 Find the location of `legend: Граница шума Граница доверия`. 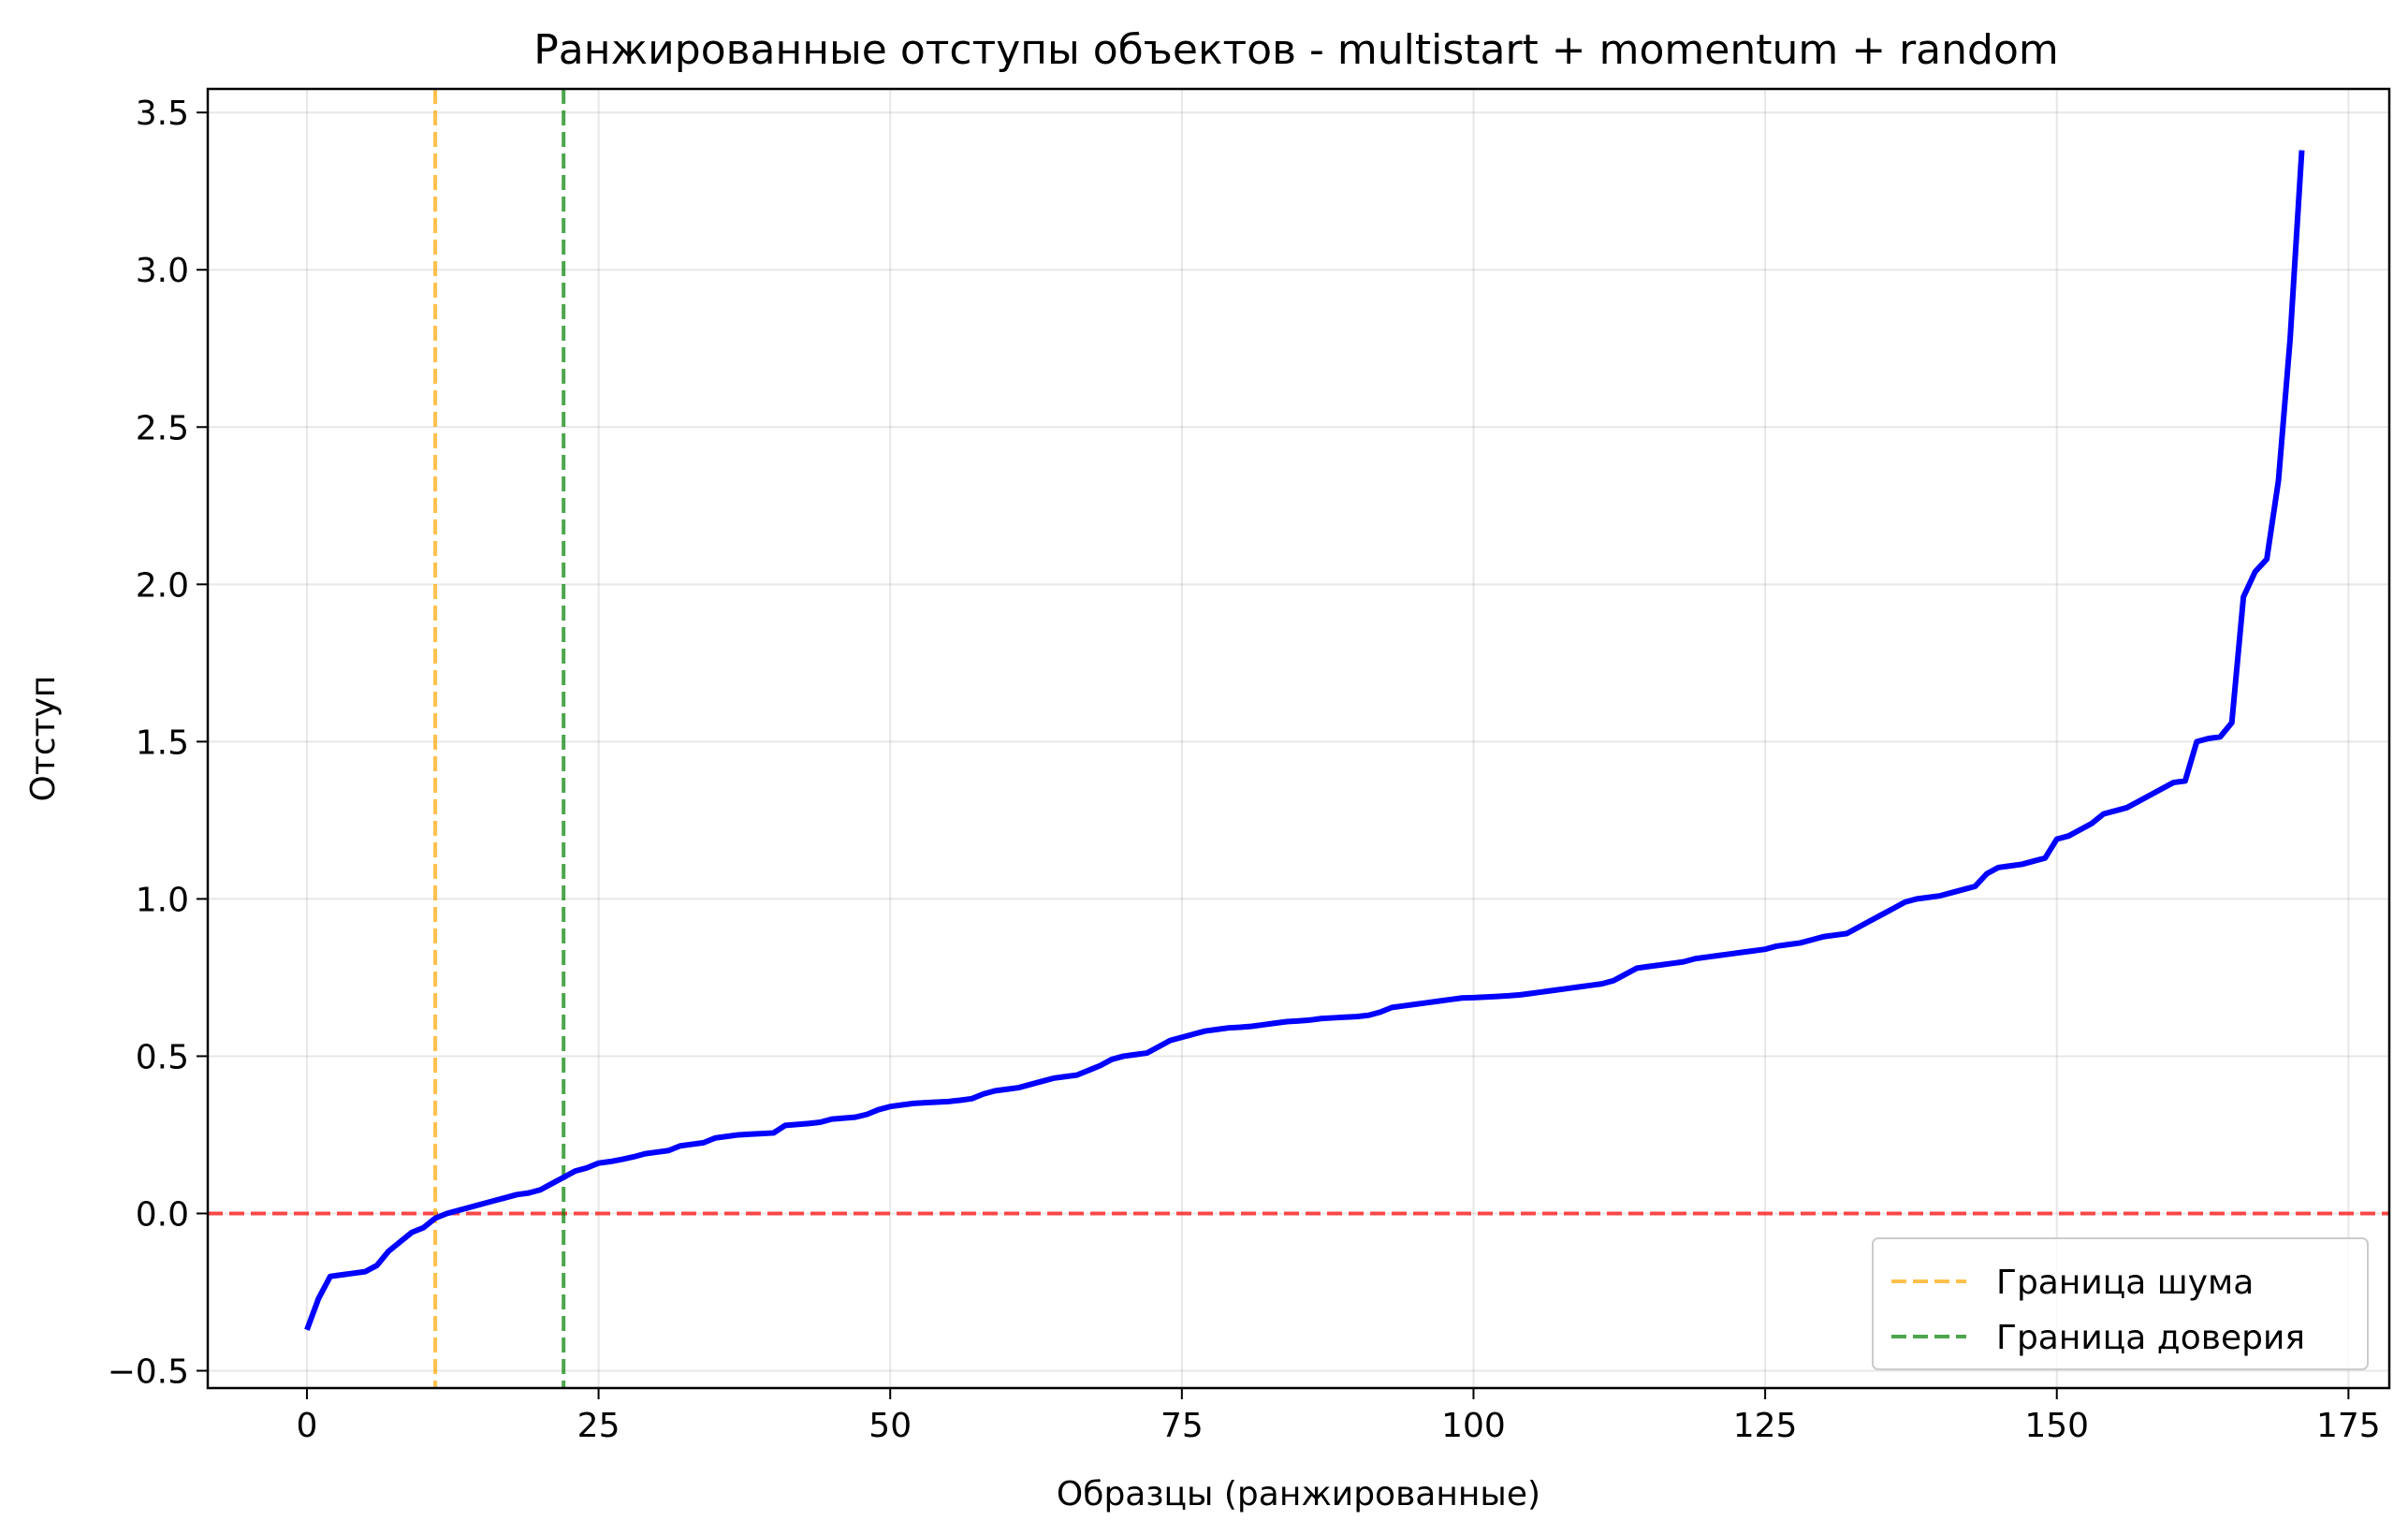

legend: Граница шума Граница доверия is located at coordinates (2120, 1303).